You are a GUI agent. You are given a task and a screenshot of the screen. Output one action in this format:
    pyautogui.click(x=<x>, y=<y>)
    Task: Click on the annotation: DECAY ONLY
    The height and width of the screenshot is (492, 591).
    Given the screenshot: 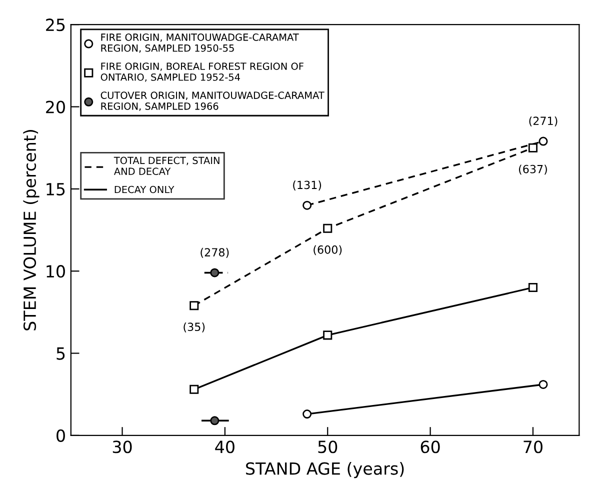 What is the action you would take?
    pyautogui.click(x=144, y=190)
    